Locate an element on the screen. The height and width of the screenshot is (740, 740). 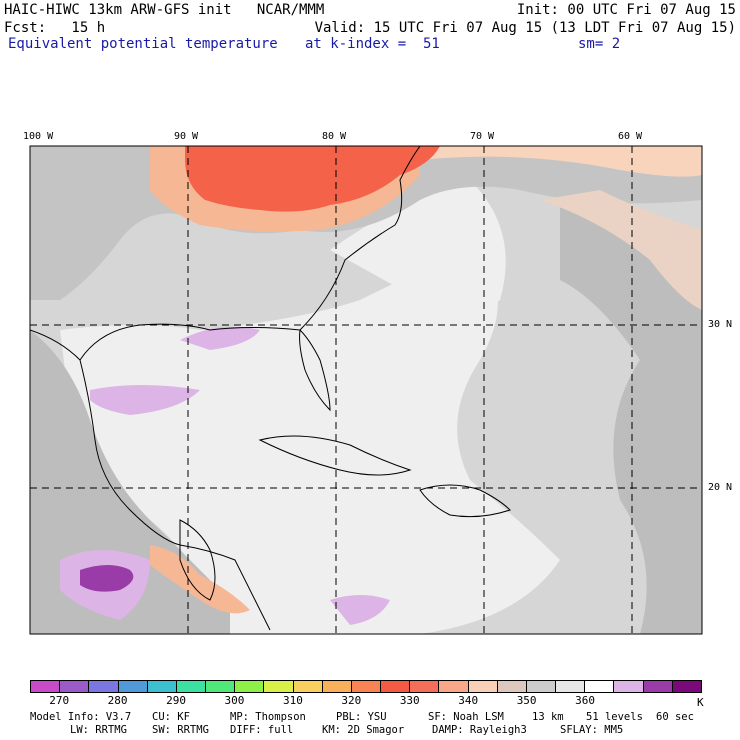
colorbar-tick-label: 340 is located at coordinates (468, 700).